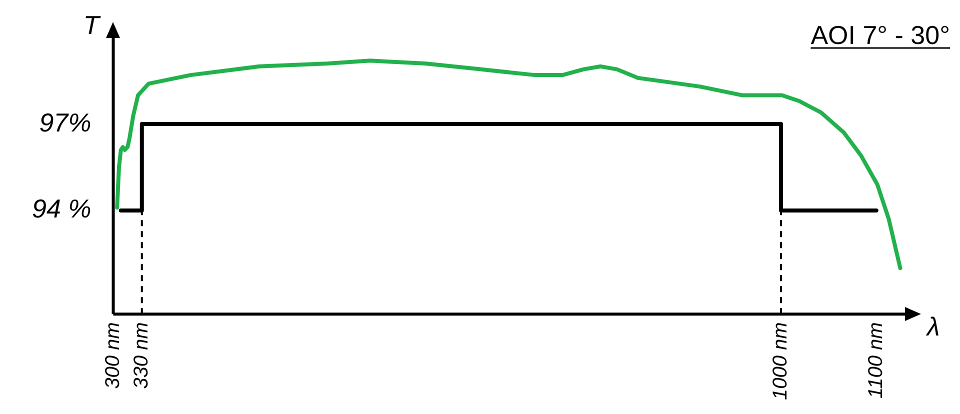 The width and height of the screenshot is (960, 414). Describe the element at coordinates (781, 361) in the screenshot. I see `x-tick-label: 1000 nm` at that location.